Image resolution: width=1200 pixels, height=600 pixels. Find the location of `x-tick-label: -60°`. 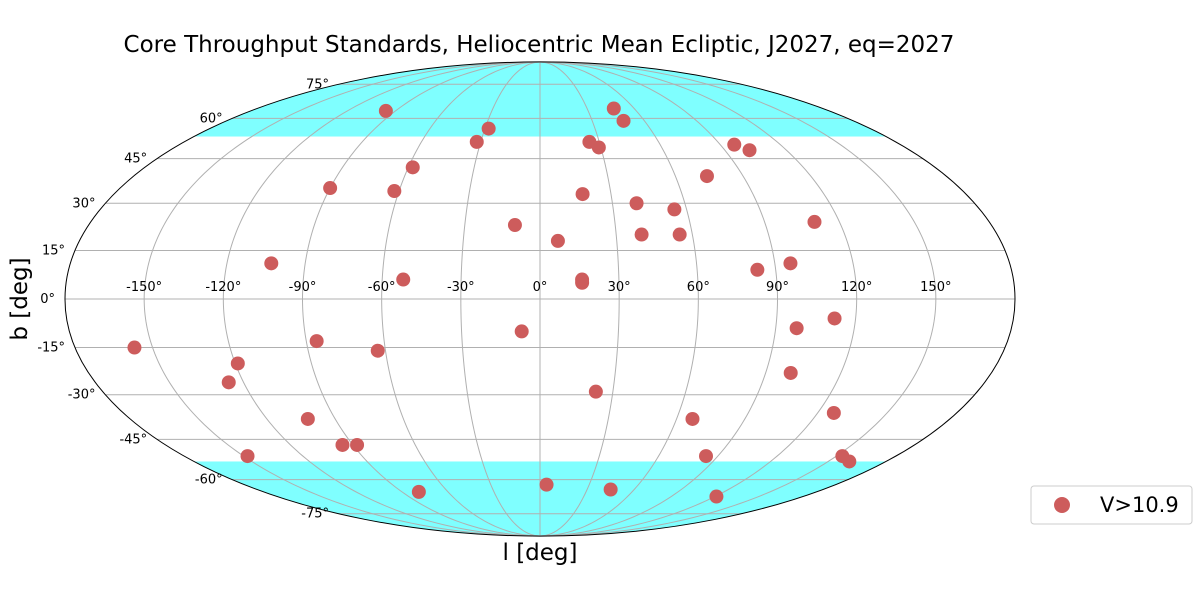

x-tick-label: -60° is located at coordinates (382, 287).